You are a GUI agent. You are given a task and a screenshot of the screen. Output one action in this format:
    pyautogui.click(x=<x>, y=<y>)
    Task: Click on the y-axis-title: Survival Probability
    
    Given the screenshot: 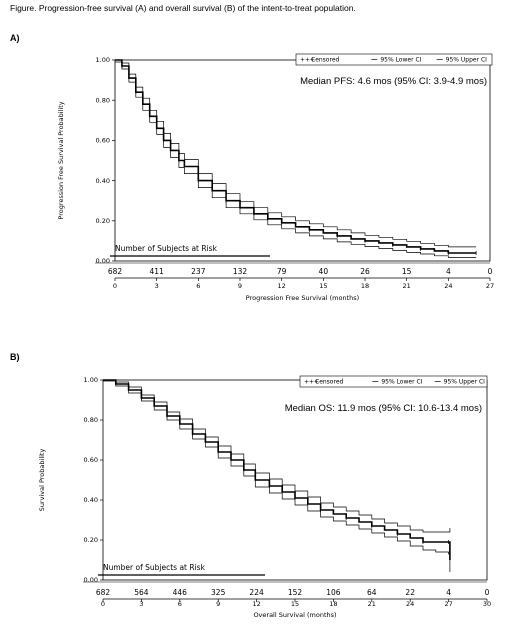 What is the action you would take?
    pyautogui.click(x=42, y=480)
    